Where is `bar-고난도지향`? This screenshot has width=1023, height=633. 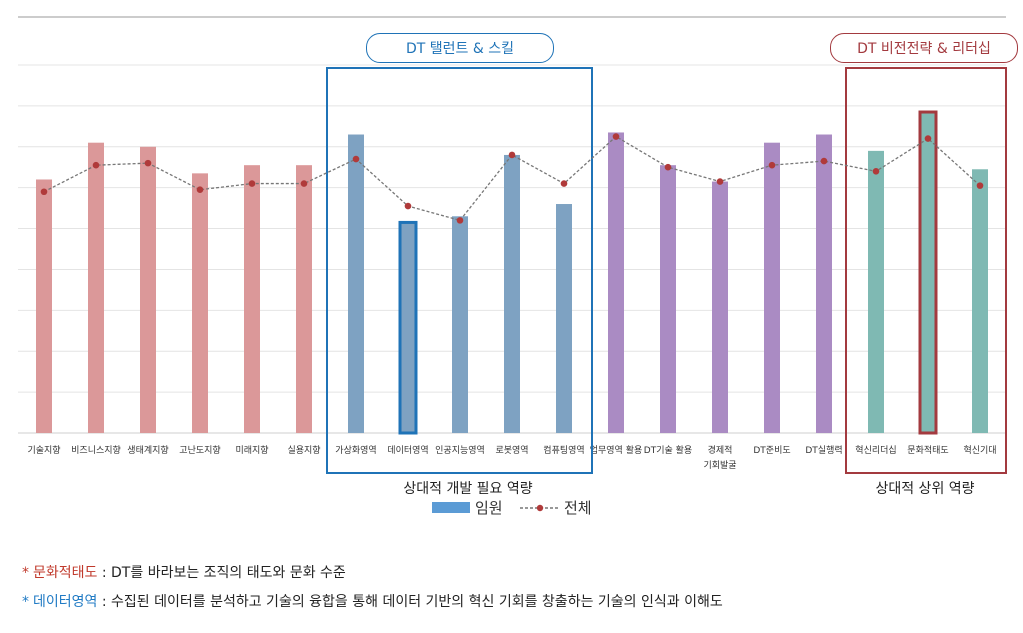
bar-고난도지향 is located at coordinates (200, 303).